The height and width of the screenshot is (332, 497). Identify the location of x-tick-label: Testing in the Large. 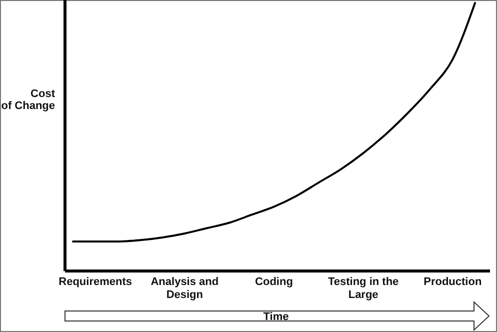
(363, 288).